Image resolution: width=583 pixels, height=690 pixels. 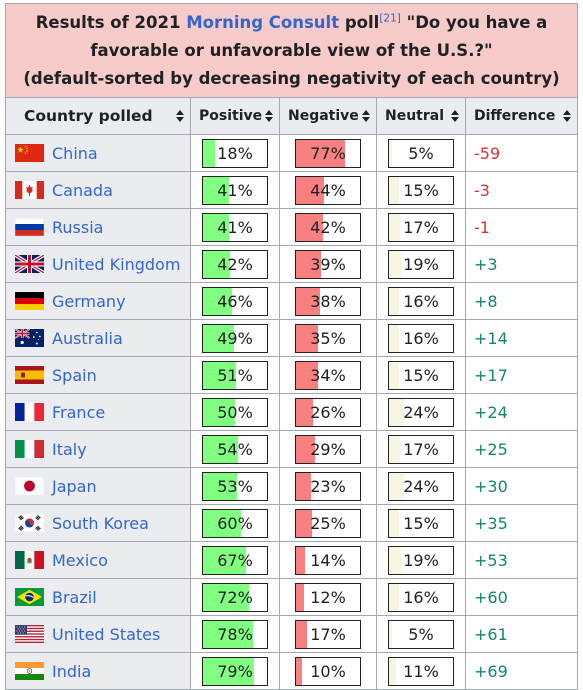 I want to click on usa-flag-icon, so click(x=29, y=633).